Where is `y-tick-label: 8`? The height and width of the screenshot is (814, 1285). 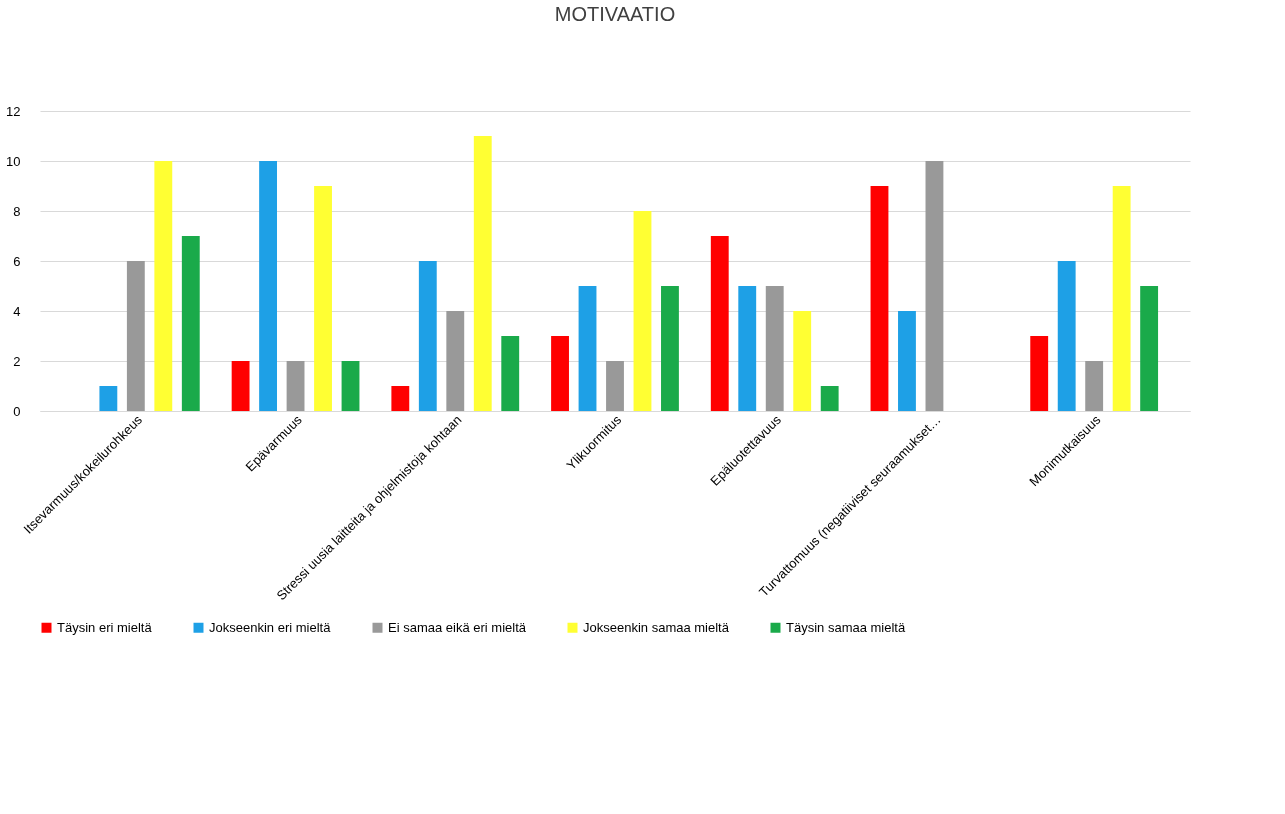
y-tick-label: 8 is located at coordinates (17, 211).